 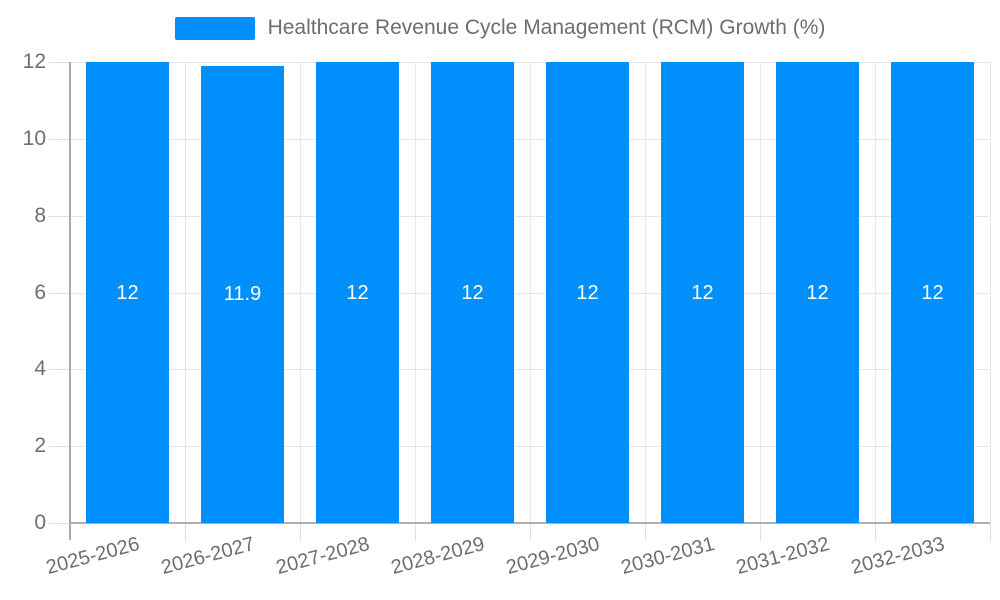 I want to click on y-axis-label: 6, so click(x=40, y=292).